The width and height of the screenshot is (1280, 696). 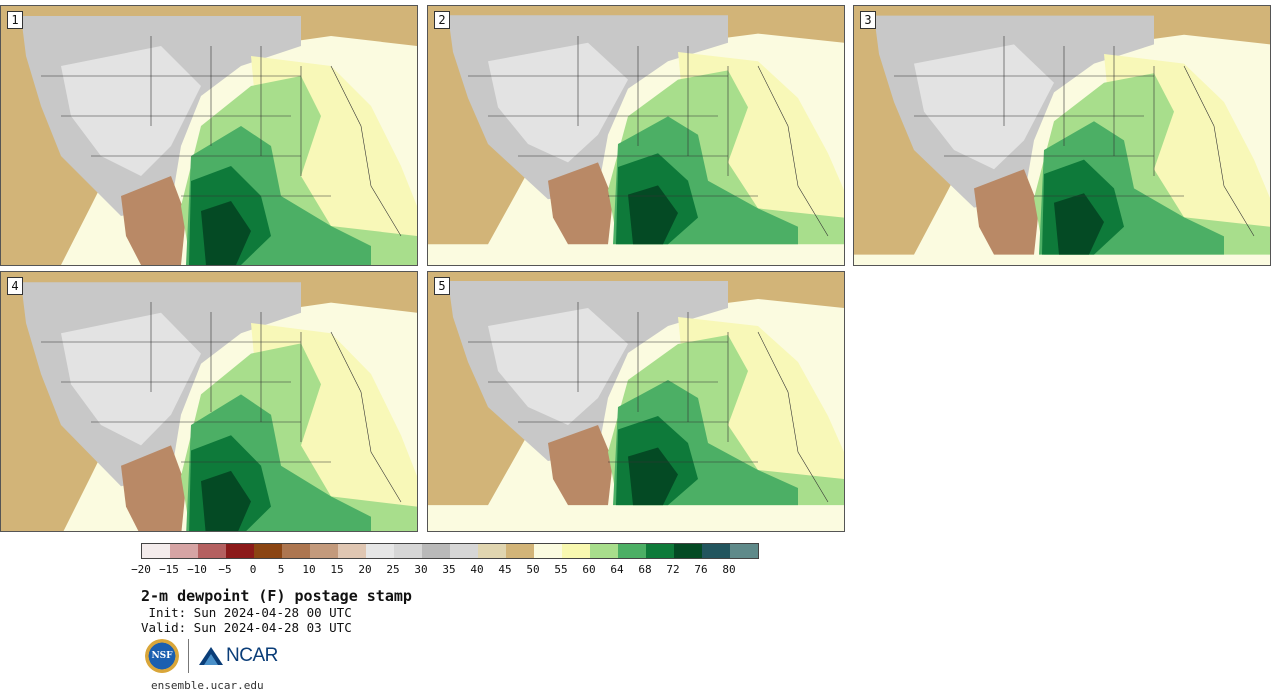 I want to click on colorbar-tick-label: −10, so click(x=197, y=569).